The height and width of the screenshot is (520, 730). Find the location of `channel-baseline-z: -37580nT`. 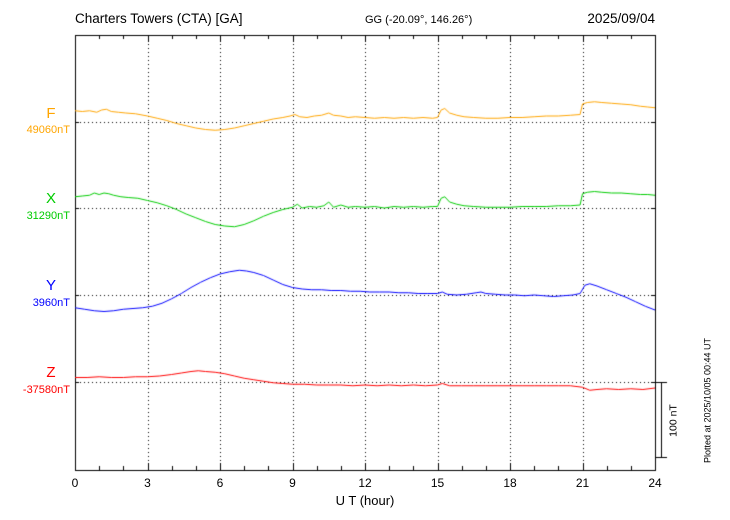

channel-baseline-z: -37580nT is located at coordinates (46, 390).